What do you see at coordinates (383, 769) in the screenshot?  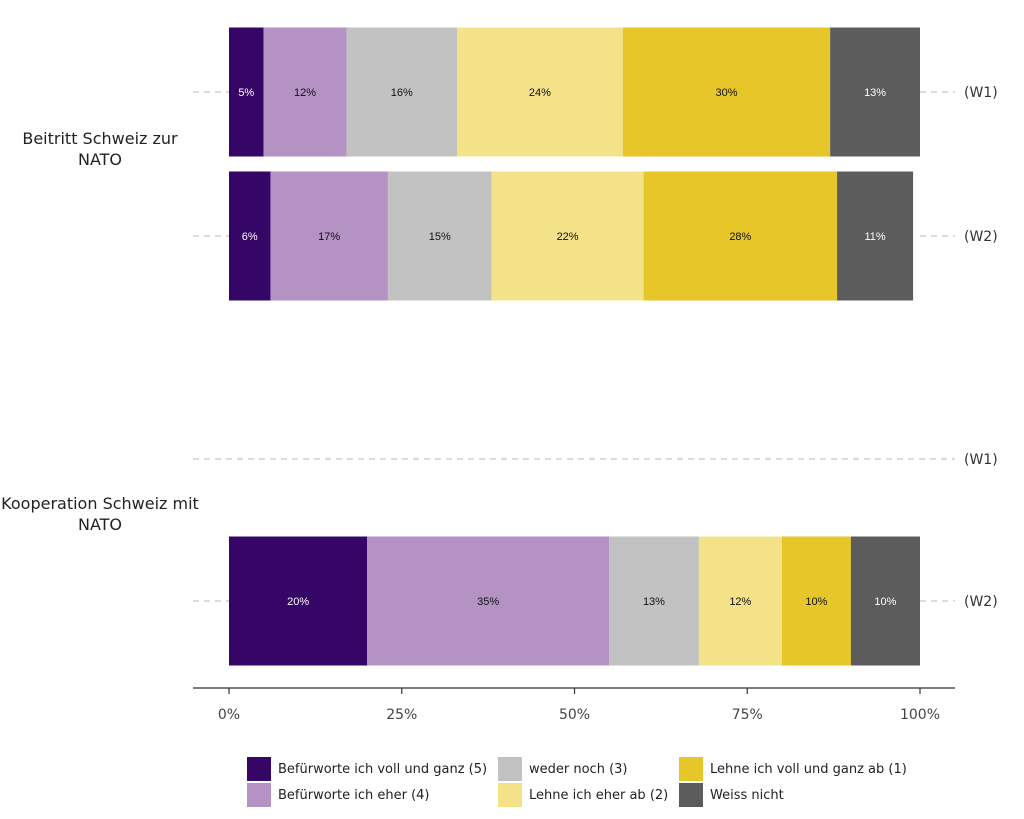 I see `legend-label: Befürworte ich voll und ganz (5)` at bounding box center [383, 769].